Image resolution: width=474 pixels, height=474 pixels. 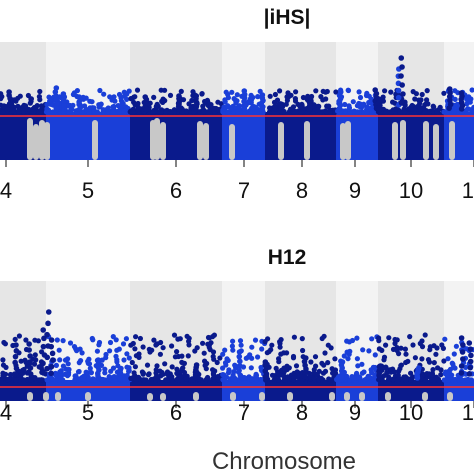 What do you see at coordinates (244, 412) in the screenshot?
I see `x-tick-label: 7` at bounding box center [244, 412].